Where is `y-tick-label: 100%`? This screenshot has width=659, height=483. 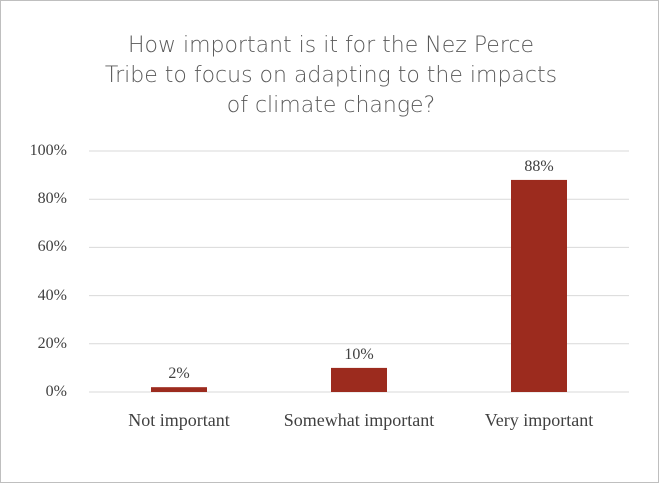 y-tick-label: 100% is located at coordinates (48, 150).